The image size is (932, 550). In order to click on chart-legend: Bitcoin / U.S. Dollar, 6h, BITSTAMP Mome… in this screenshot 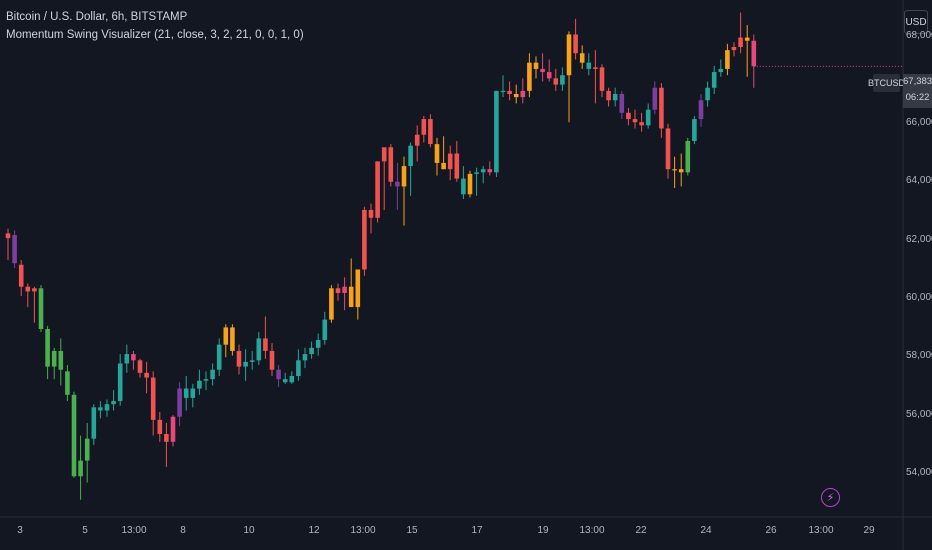, I will do `click(155, 26)`.